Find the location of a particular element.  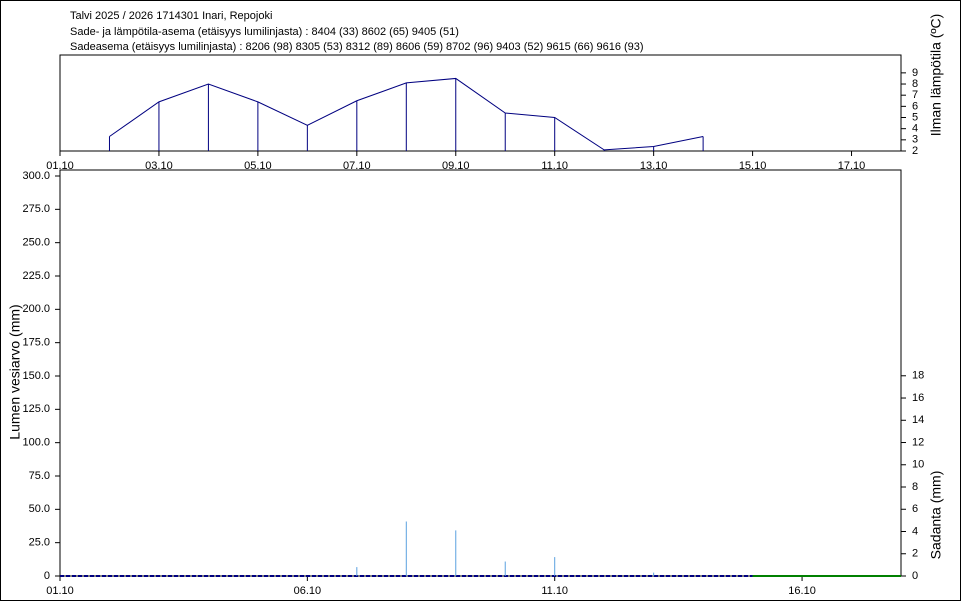

y-tick-label: 10 is located at coordinates (918, 465).